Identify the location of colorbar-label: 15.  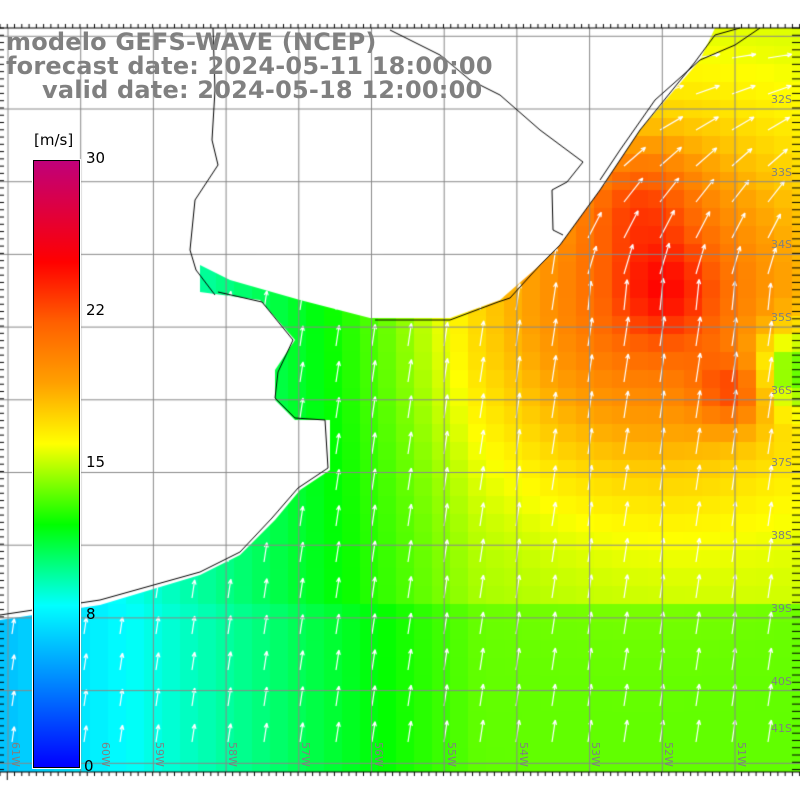
(96, 462).